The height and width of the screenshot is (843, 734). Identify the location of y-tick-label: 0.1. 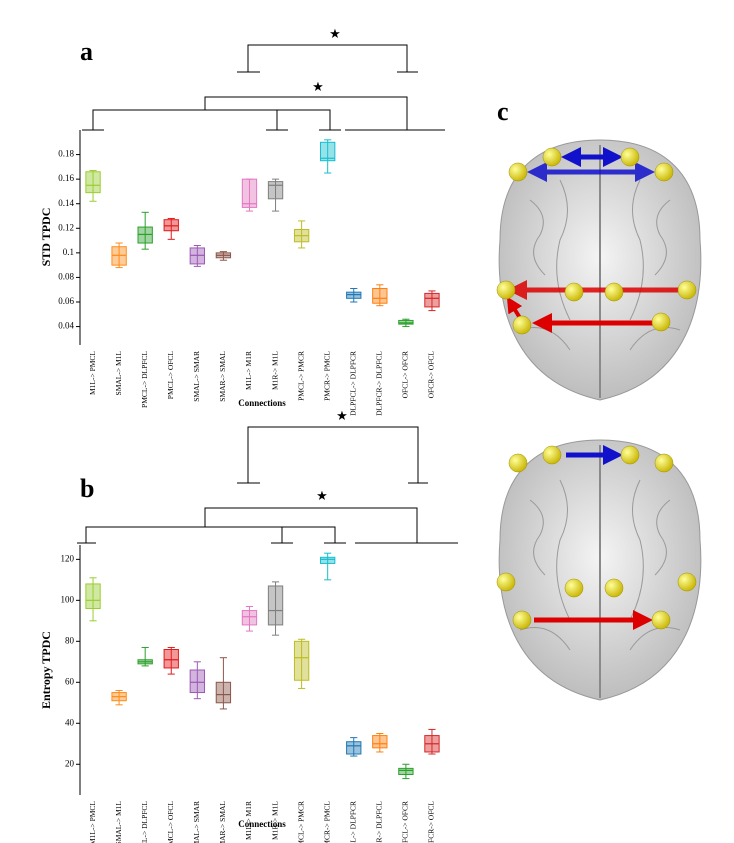
(68, 252).